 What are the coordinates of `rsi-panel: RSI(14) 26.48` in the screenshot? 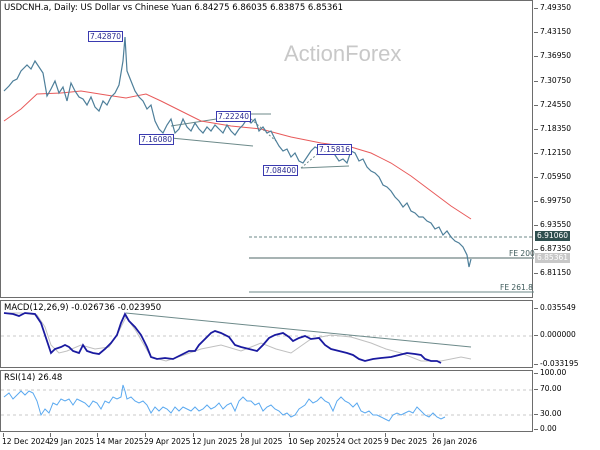 It's located at (267, 401).